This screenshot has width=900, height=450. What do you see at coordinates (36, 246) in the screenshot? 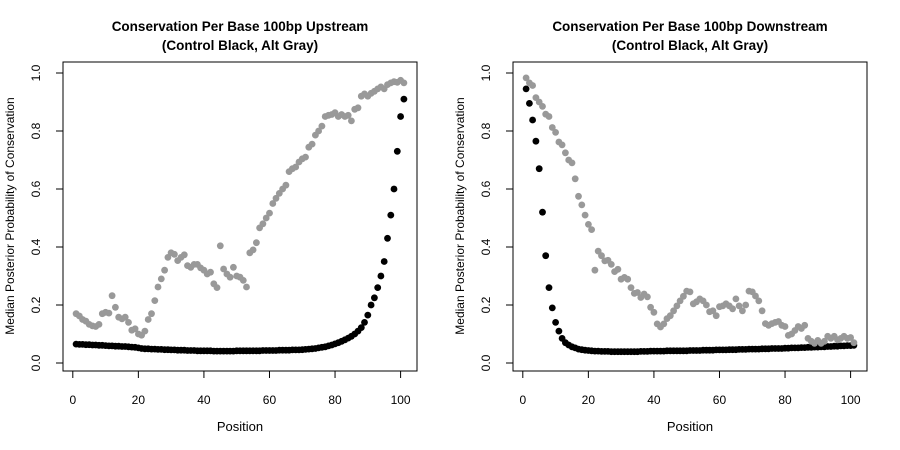
I see `y-tick-label: 0.4` at bounding box center [36, 246].